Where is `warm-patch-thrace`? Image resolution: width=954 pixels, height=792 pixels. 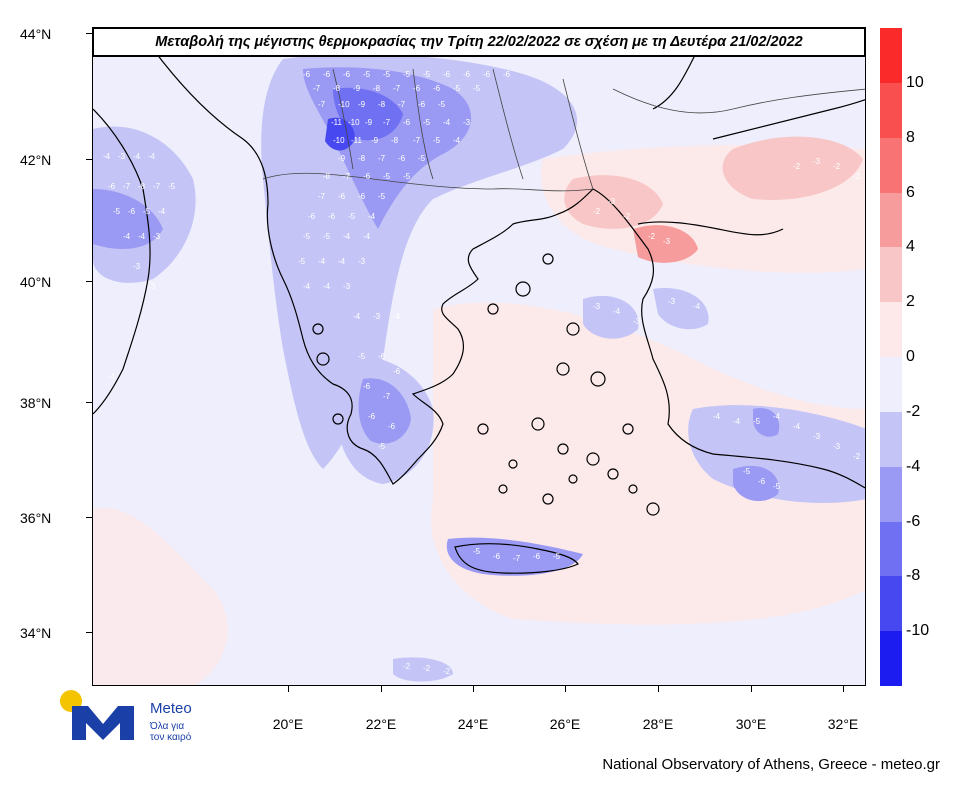 warm-patch-thrace is located at coordinates (613, 202).